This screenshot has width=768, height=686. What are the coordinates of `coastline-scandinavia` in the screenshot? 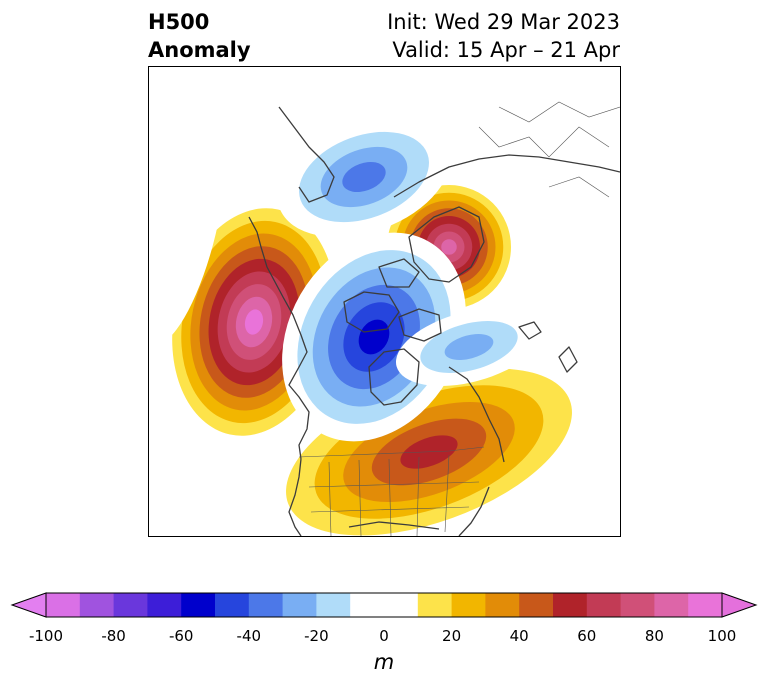 It's located at (306, 154).